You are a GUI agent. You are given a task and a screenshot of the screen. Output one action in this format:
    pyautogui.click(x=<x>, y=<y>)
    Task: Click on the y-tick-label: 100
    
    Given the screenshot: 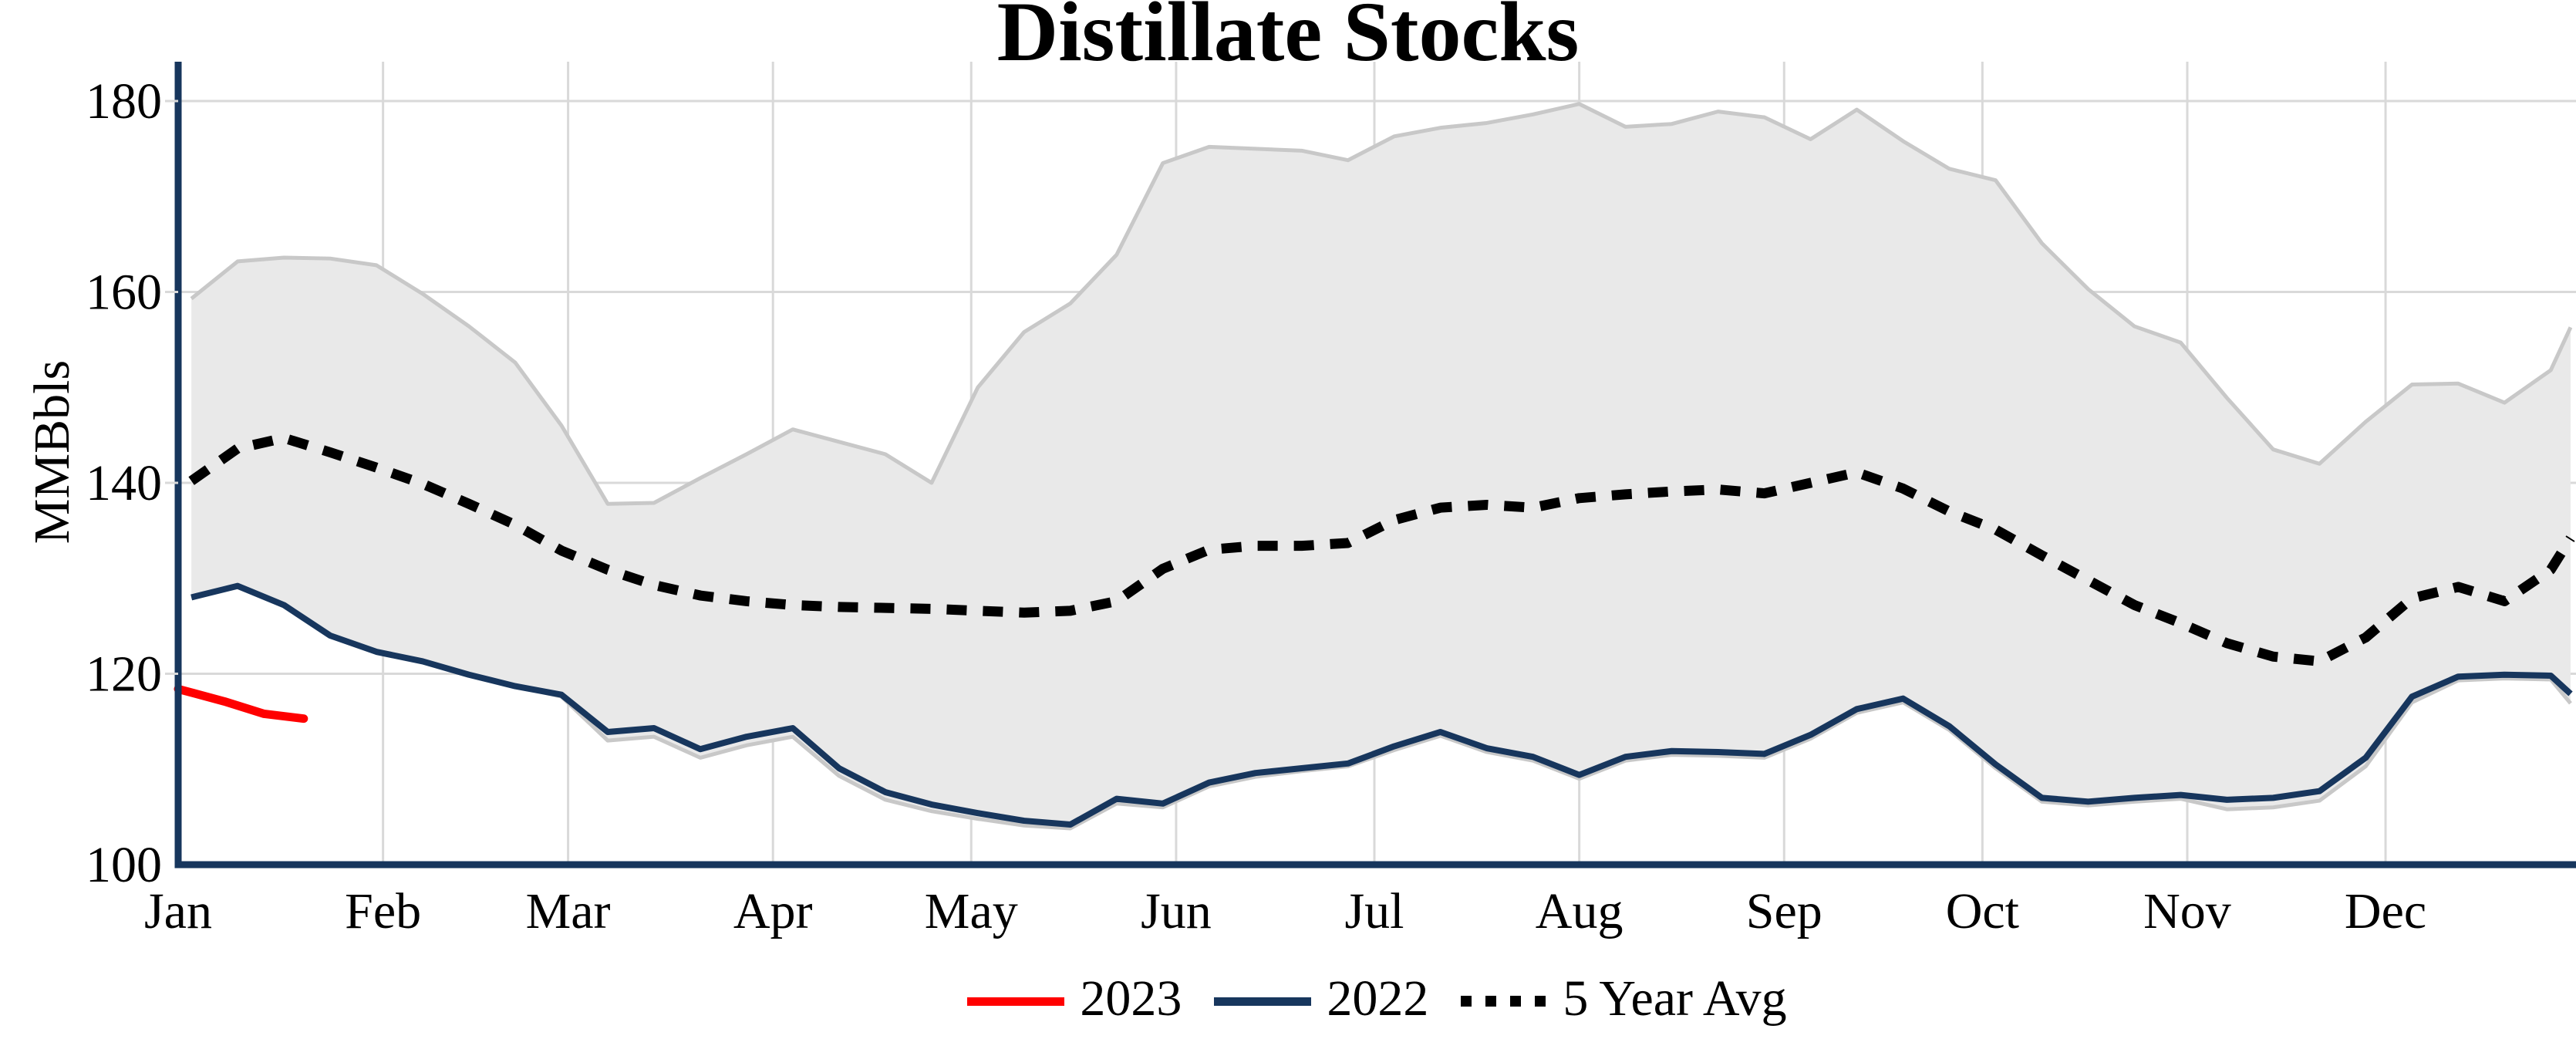 What is the action you would take?
    pyautogui.click(x=124, y=865)
    